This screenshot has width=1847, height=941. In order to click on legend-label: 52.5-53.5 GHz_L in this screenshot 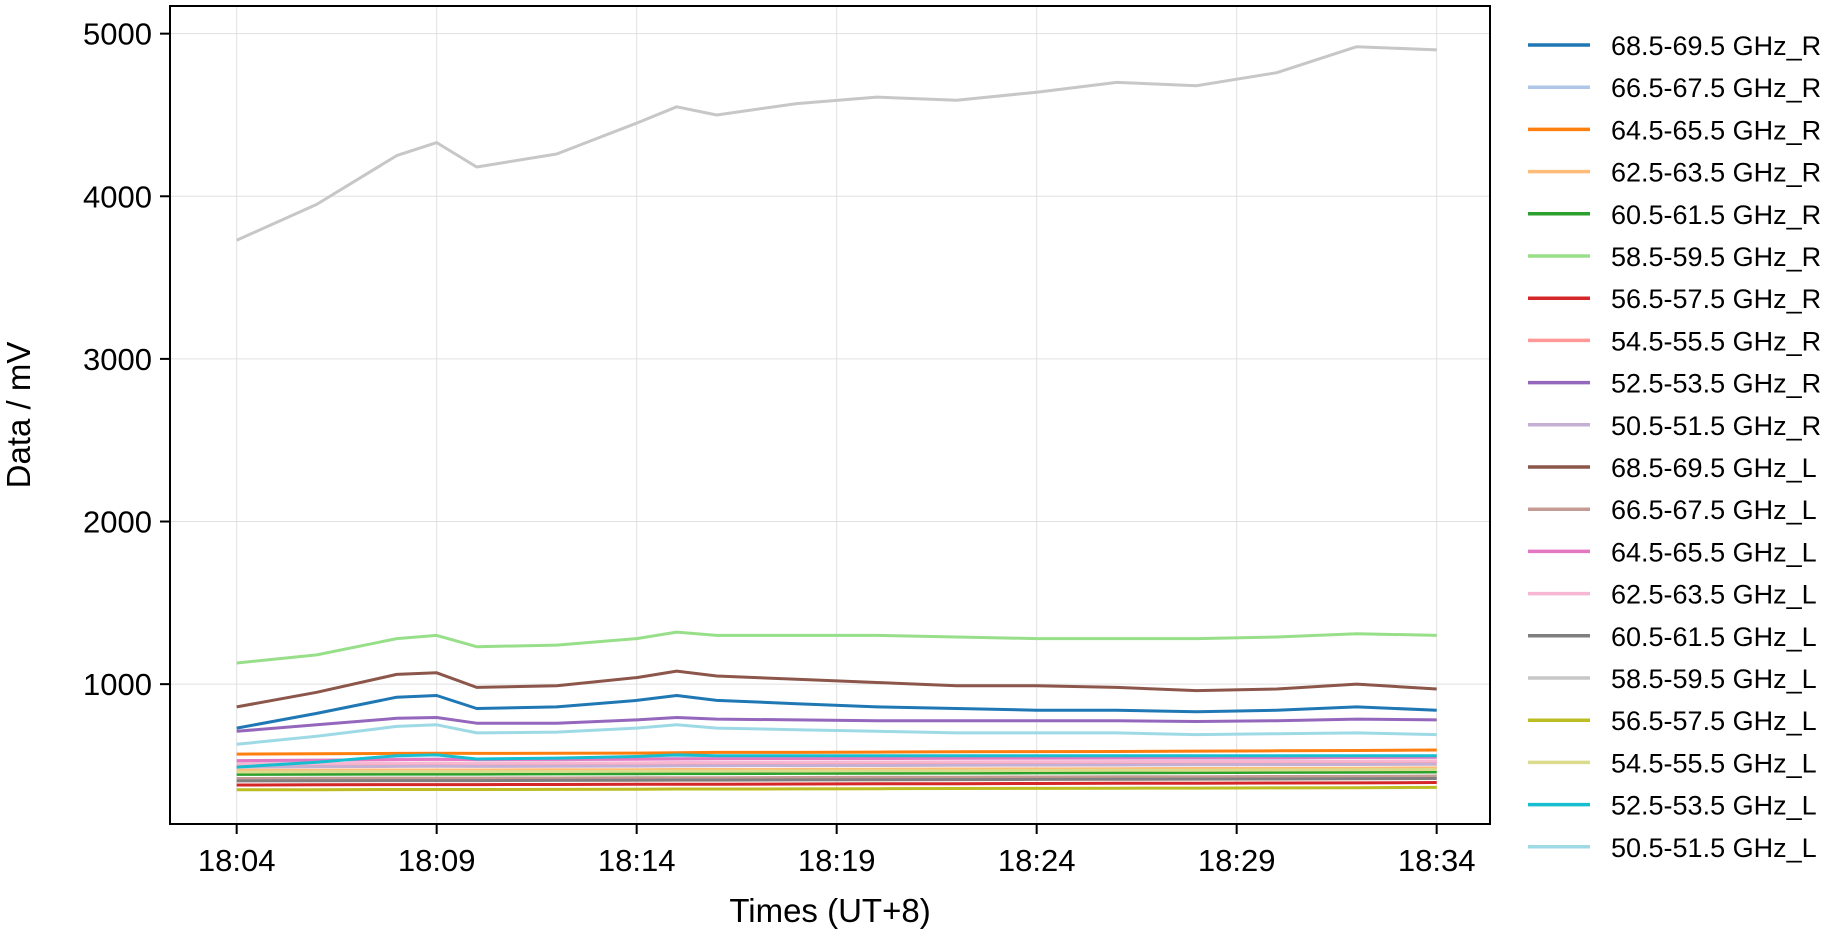, I will do `click(1714, 806)`.